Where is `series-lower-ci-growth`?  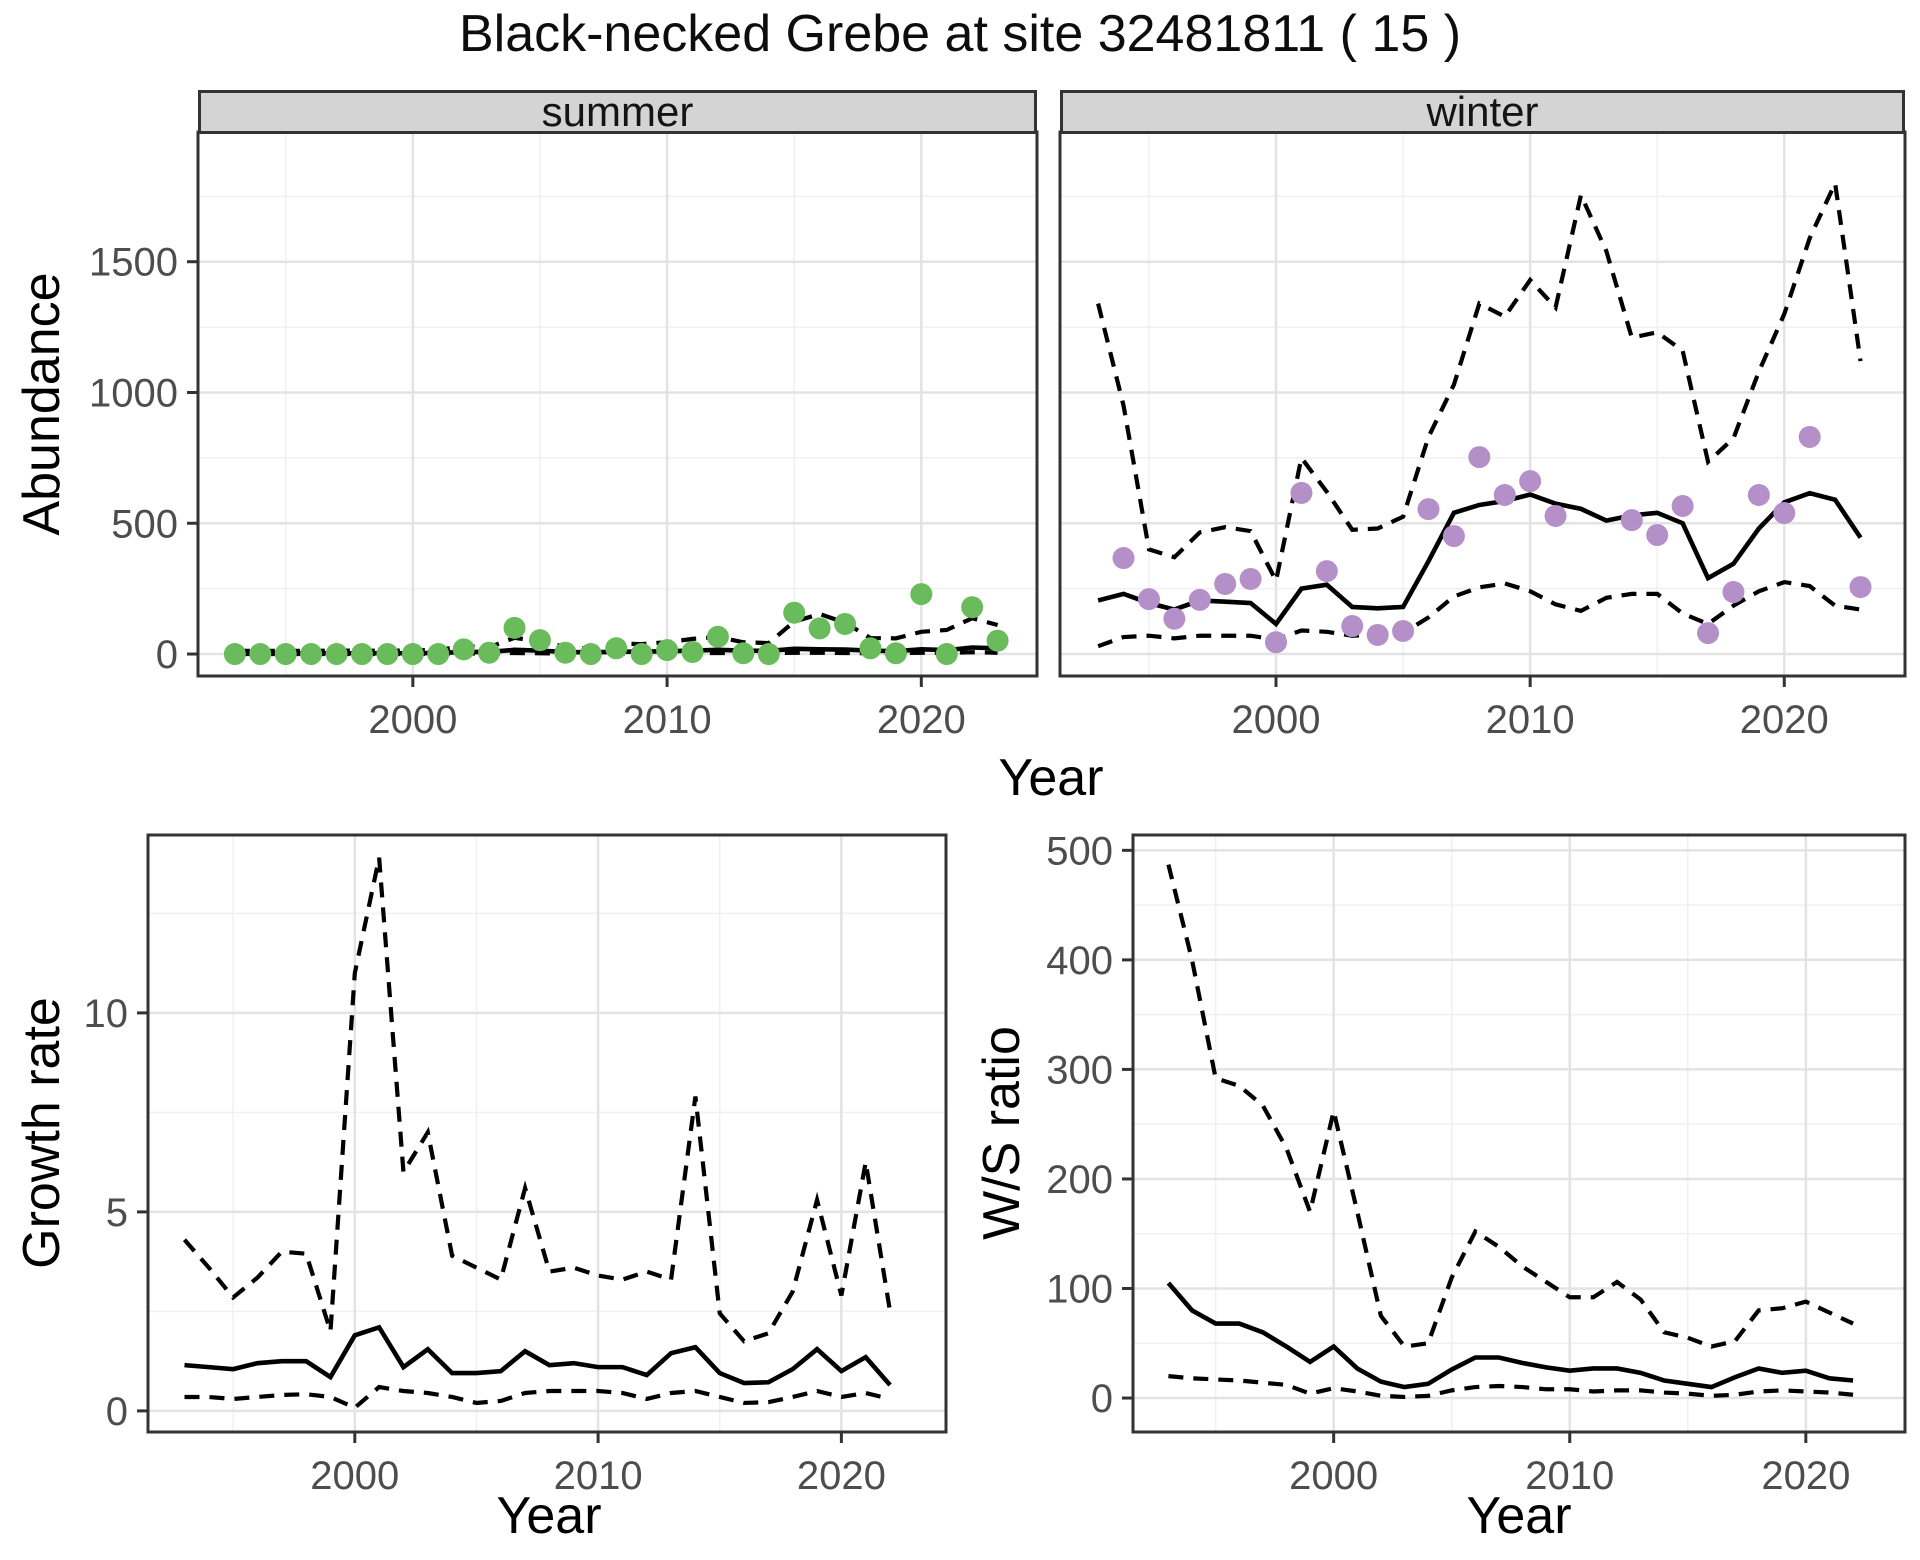
series-lower-ci-growth is located at coordinates (537, 1397).